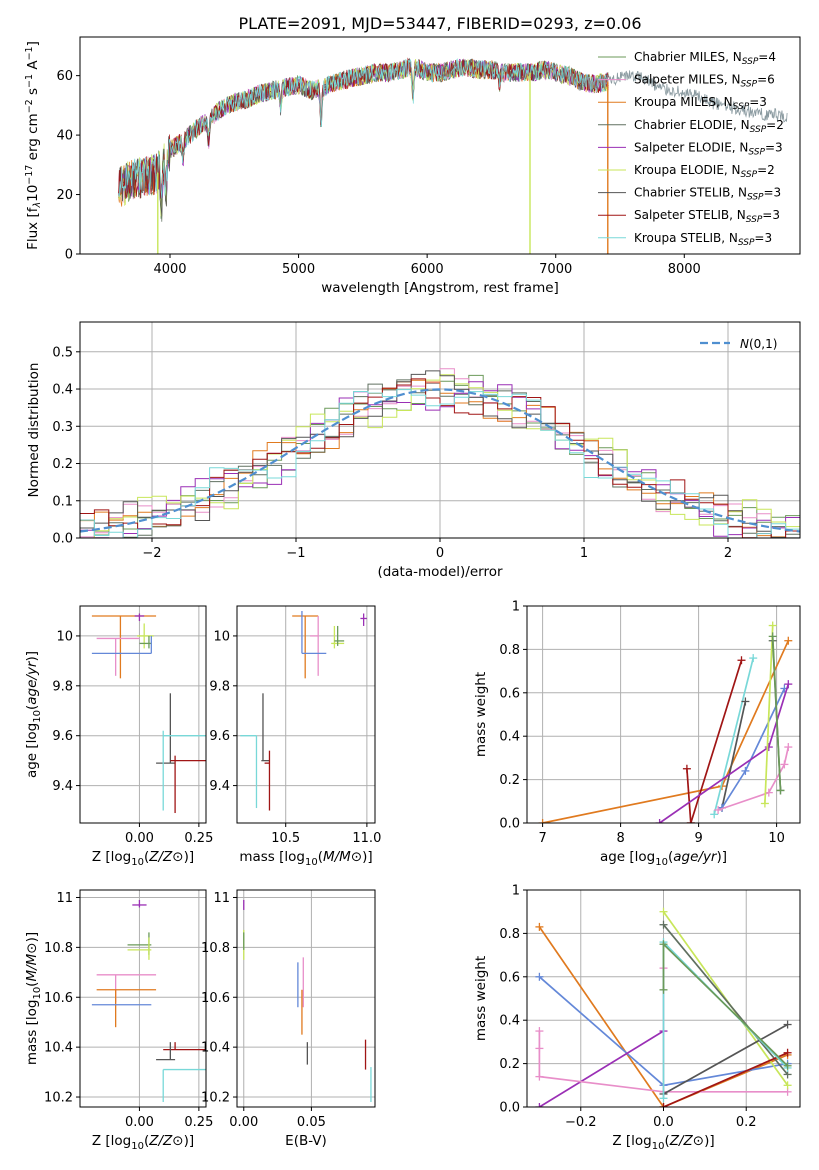 Image resolution: width=819 pixels, height=1170 pixels. I want to click on mass_vs_Z-frame, so click(143, 998).